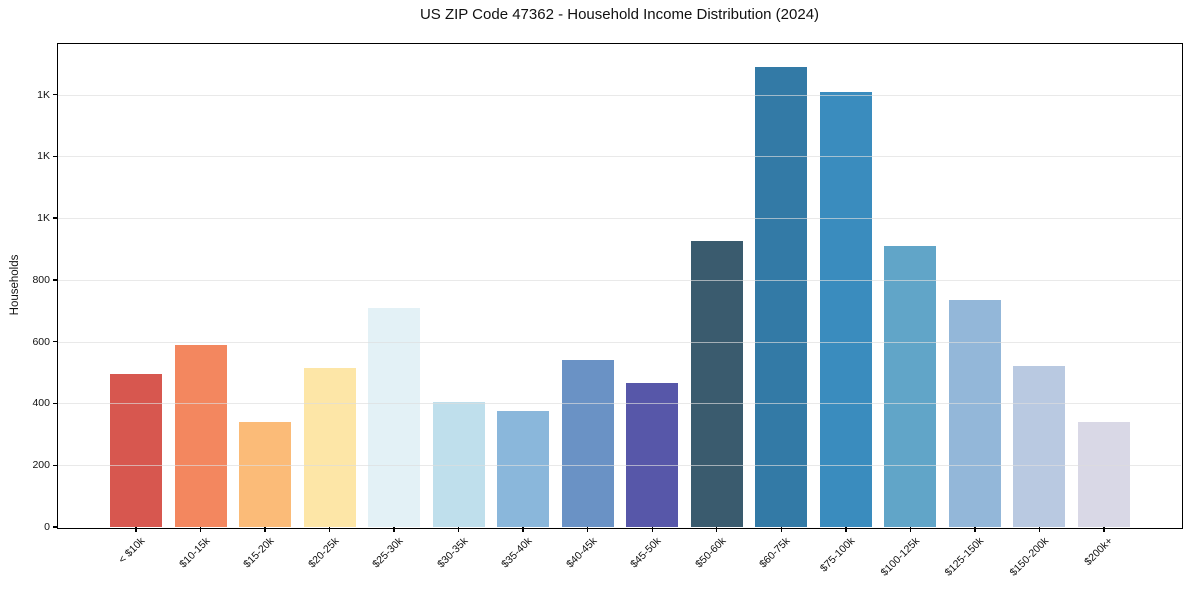  Describe the element at coordinates (329, 447) in the screenshot. I see `bar-20-25k` at that location.